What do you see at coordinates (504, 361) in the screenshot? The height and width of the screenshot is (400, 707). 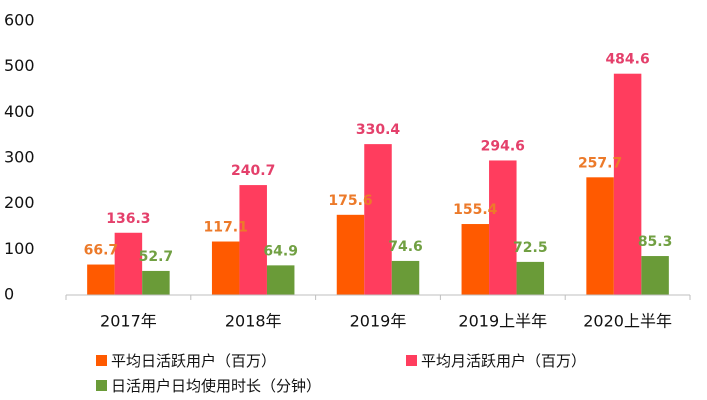 I see `legend-label-mau: 平均月活跃用户（百万）` at bounding box center [504, 361].